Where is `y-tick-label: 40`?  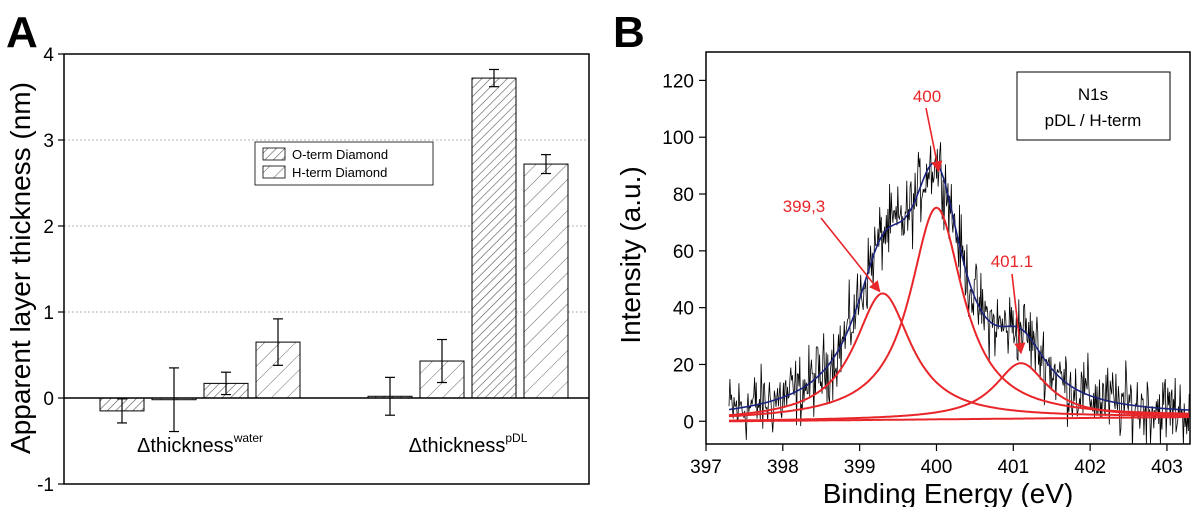 y-tick-label: 40 is located at coordinates (683, 309).